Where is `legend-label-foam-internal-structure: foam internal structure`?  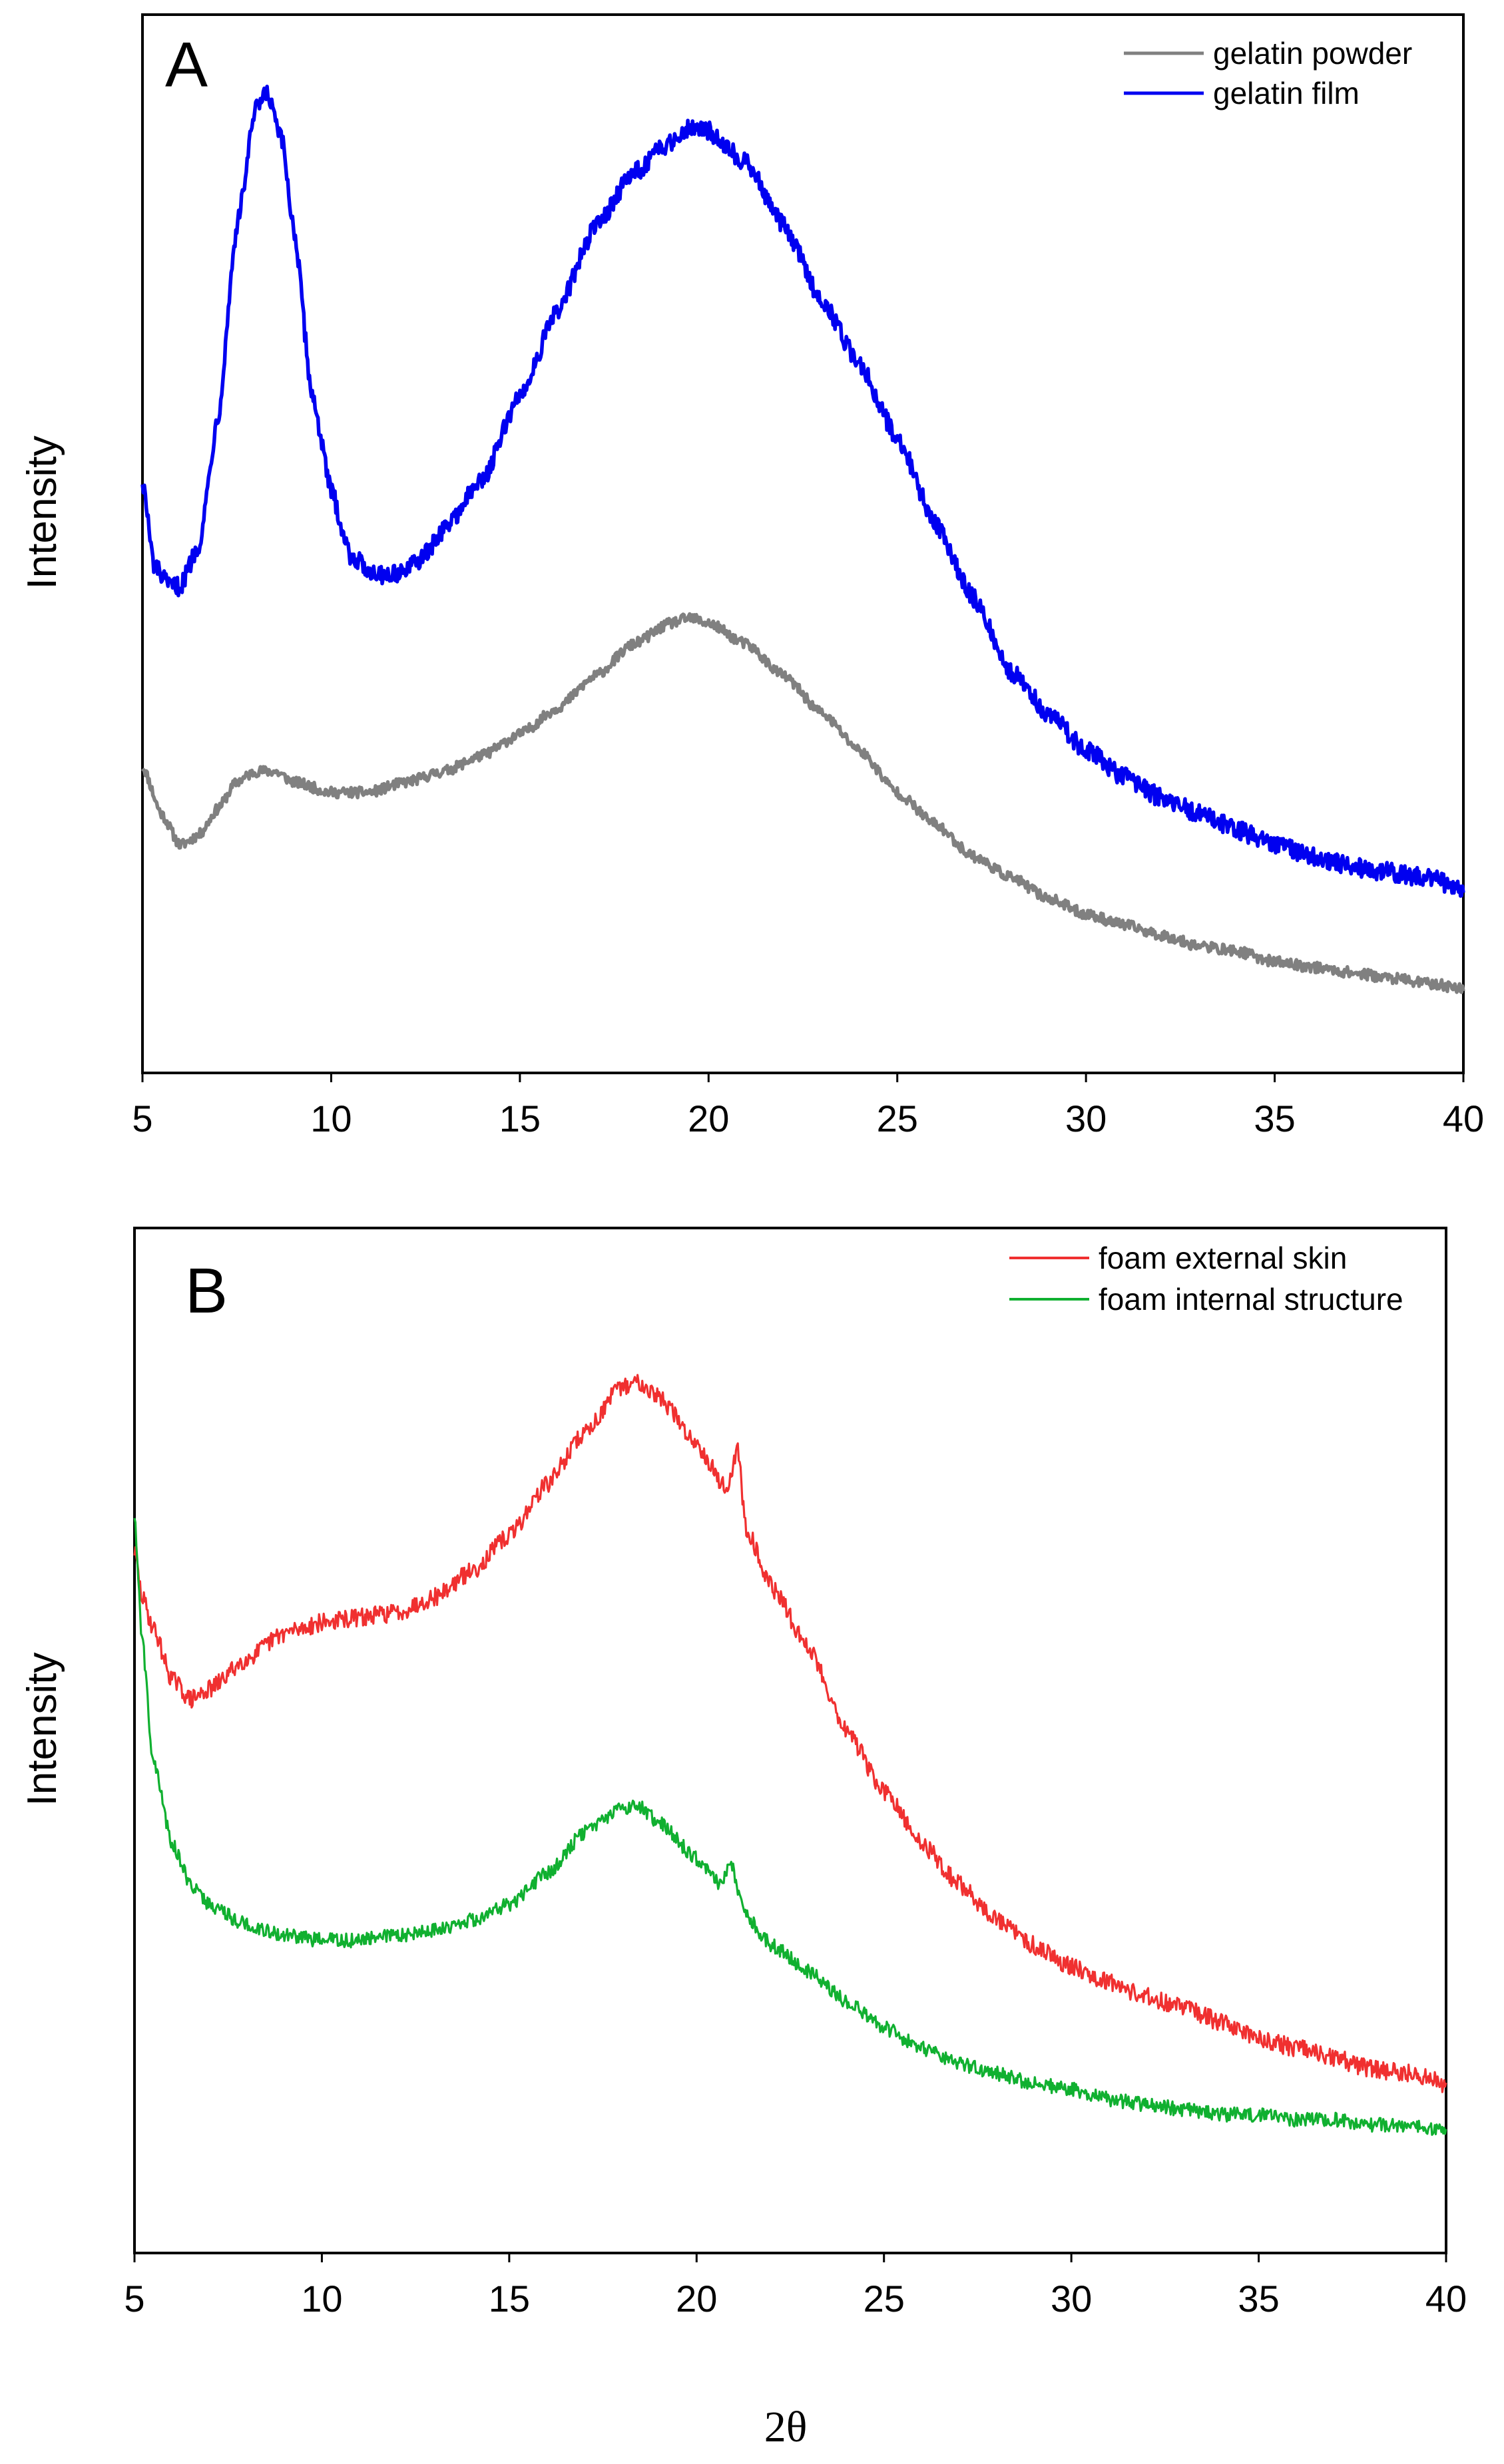 legend-label-foam-internal-structure: foam internal structure is located at coordinates (1251, 1299).